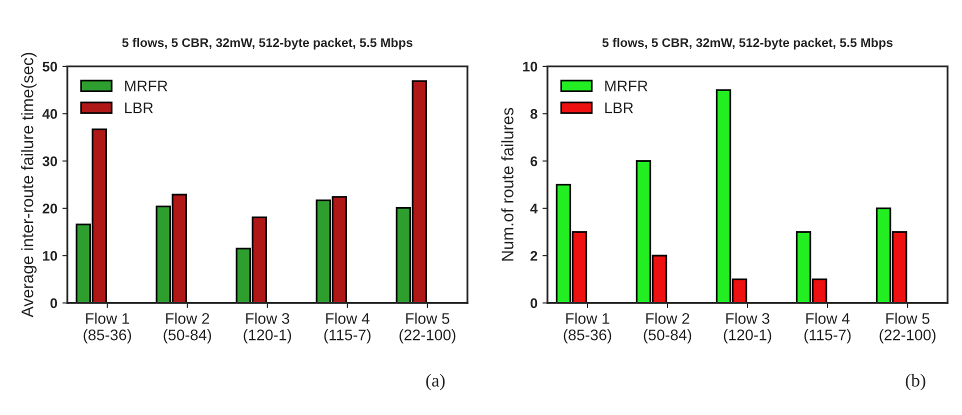  I want to click on y-tick-label: 20, so click(50, 209).